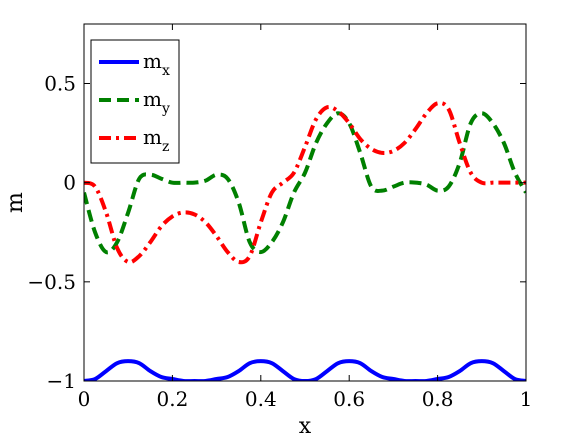  Describe the element at coordinates (69, 183) in the screenshot. I see `y-tick-label: 0` at that location.